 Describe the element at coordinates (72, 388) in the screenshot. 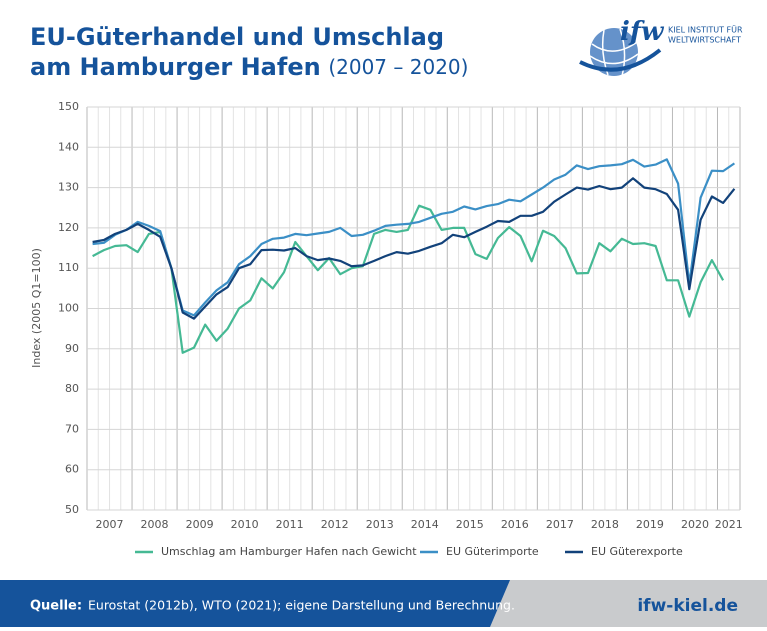

I see `y-tick-label: 80` at that location.